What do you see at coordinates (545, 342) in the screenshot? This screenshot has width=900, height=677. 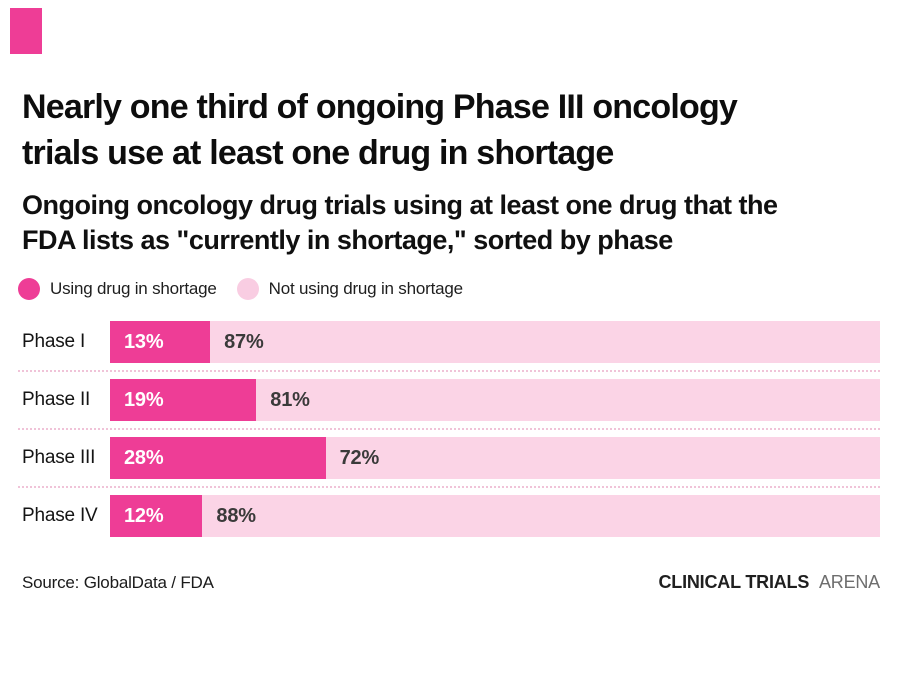 I see `bar-segment-no-shortage: 87%` at bounding box center [545, 342].